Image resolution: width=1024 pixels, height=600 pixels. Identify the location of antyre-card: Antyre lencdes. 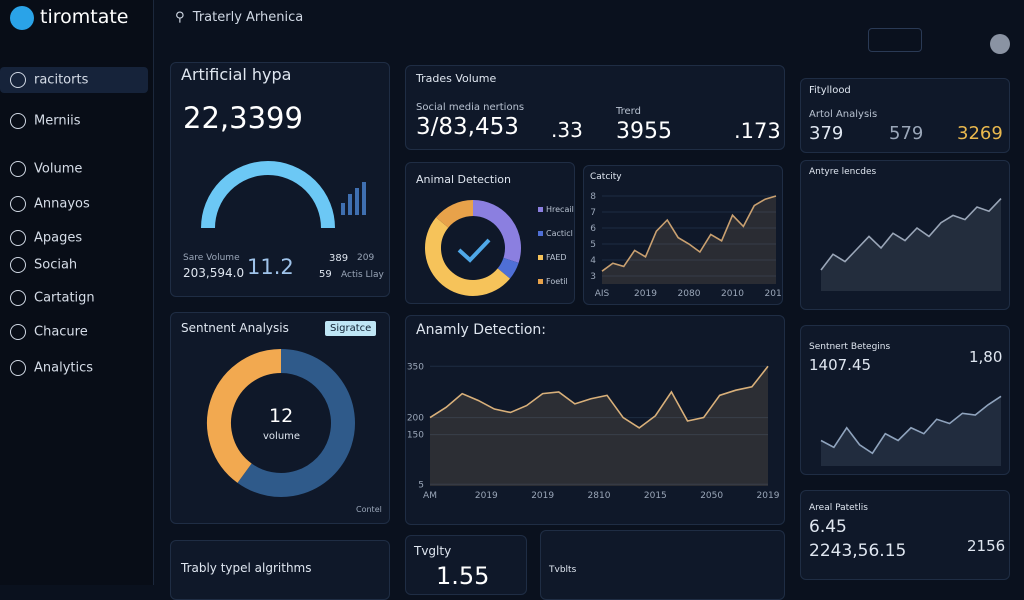
(905, 235).